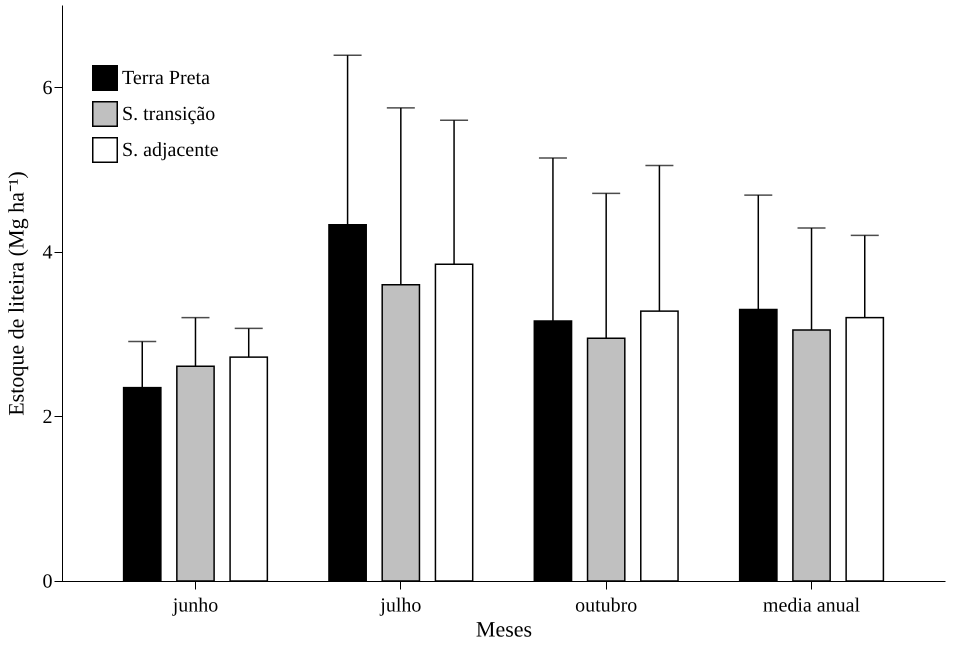 This screenshot has height=656, width=964. Describe the element at coordinates (400, 605) in the screenshot. I see `x-tick-label: julho` at that location.